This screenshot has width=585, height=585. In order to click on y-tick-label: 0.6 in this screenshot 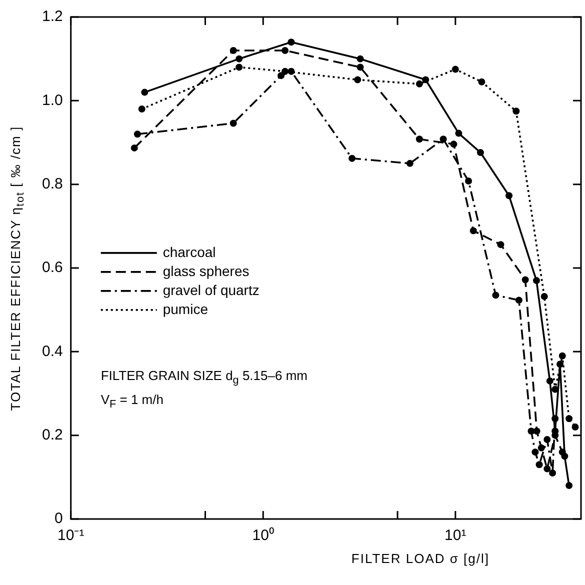, I will do `click(52, 267)`.